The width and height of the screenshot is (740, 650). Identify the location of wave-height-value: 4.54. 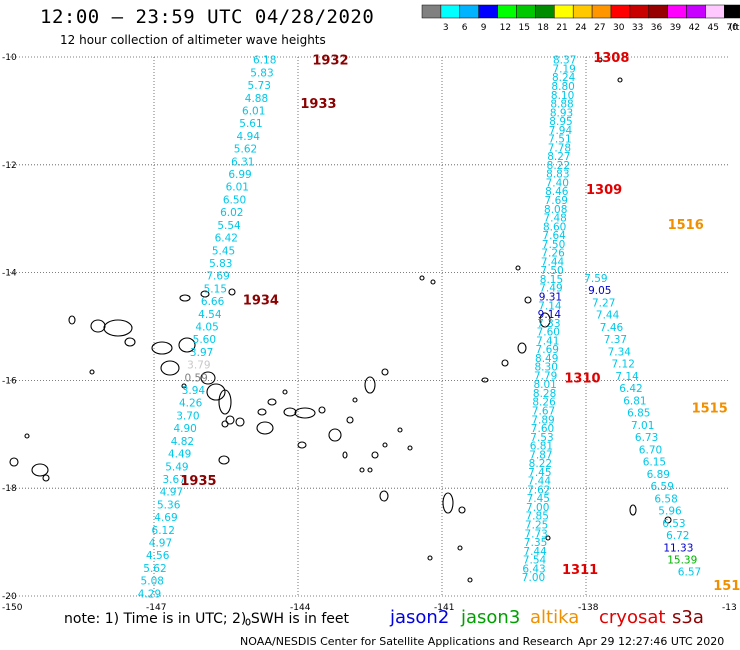
(210, 315).